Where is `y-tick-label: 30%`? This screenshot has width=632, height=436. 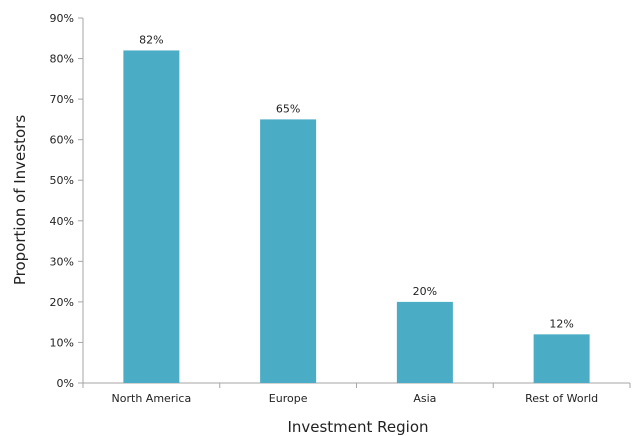 y-tick-label: 30% is located at coordinates (62, 261).